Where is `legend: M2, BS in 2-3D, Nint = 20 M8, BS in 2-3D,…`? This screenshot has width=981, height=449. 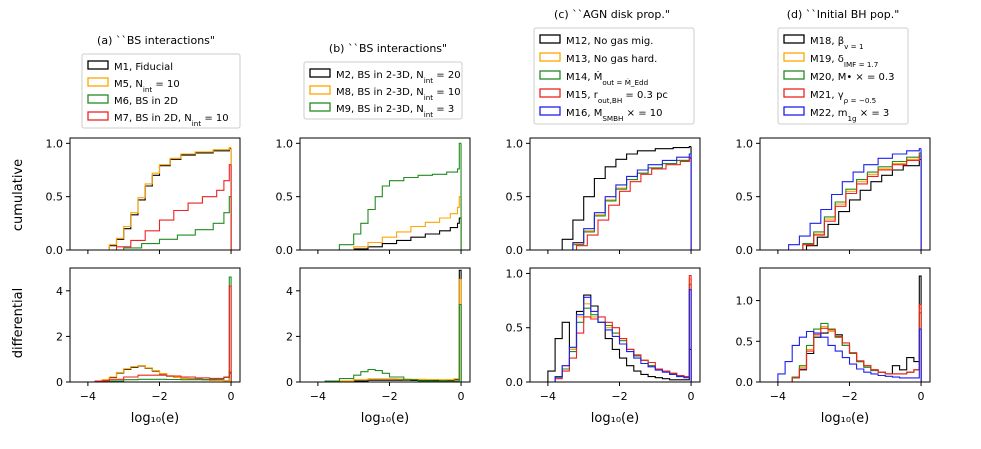 legend: M2, BS in 2-3D, Nint = 20 M8, BS in 2-3D,… is located at coordinates (383, 90).